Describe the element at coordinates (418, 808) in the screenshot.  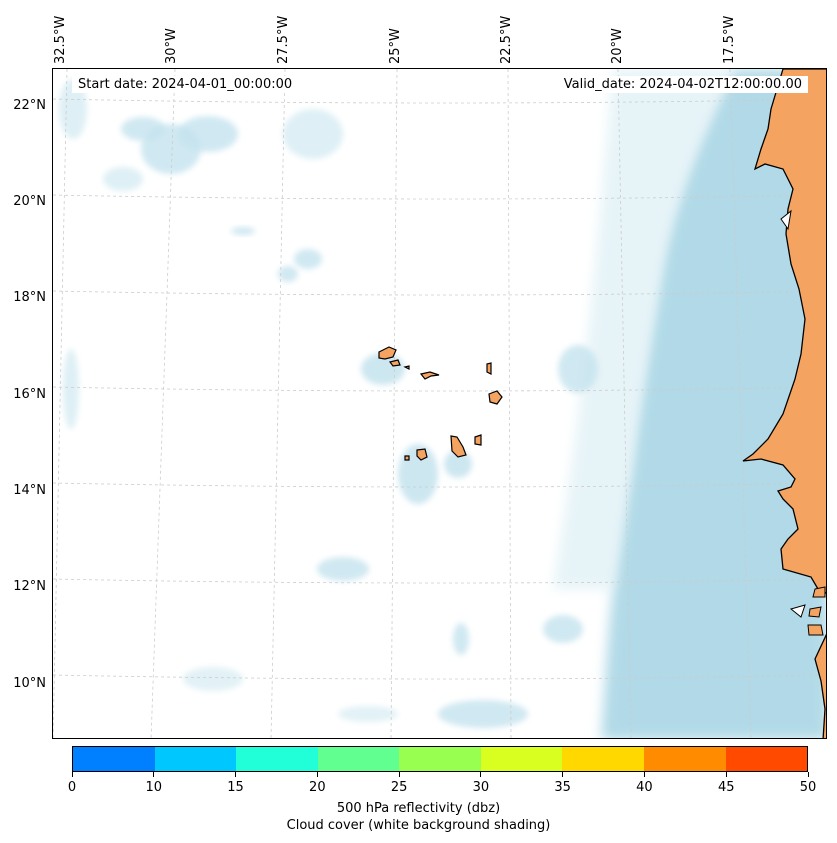
I see `colorbar-label: 500 hPa reflectivity (dbz)` at that location.